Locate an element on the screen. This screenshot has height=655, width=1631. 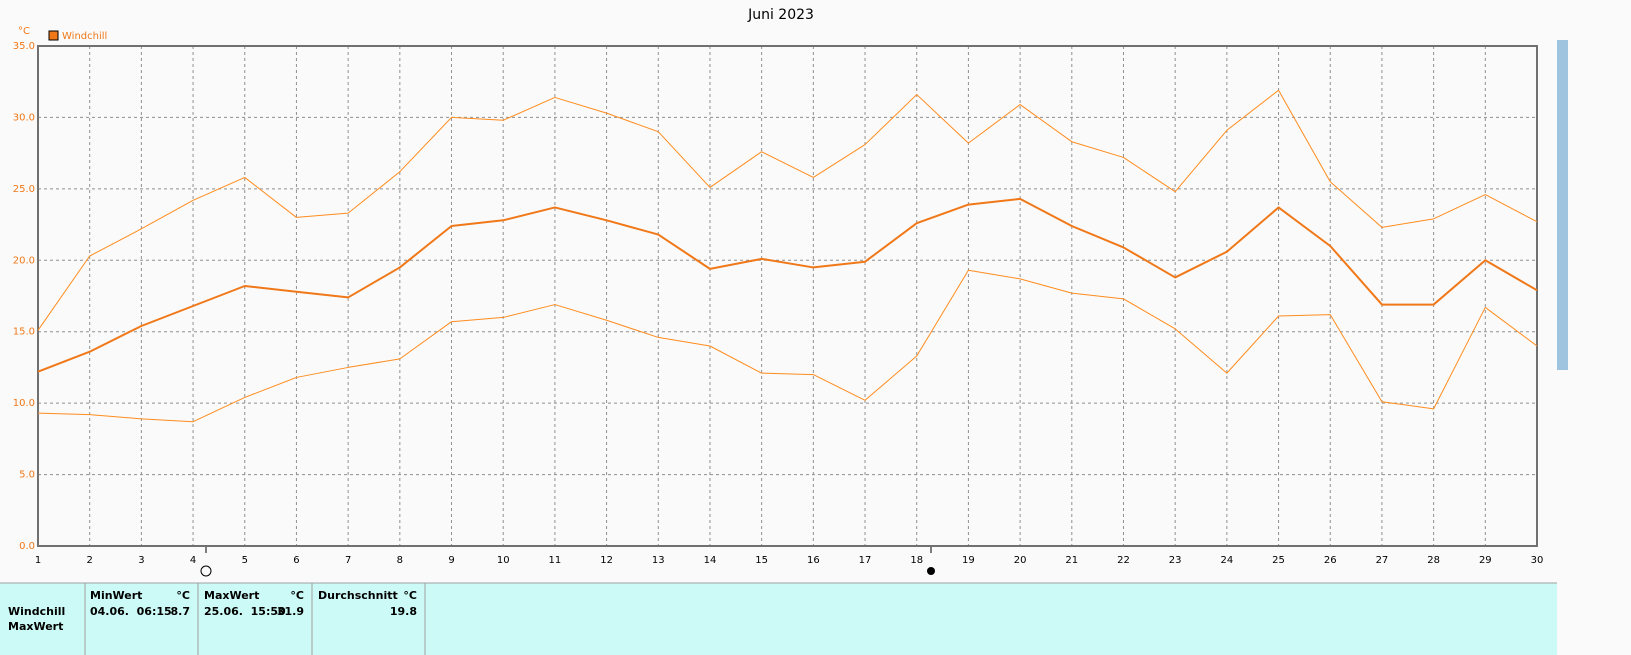
cell-time: 04.06. 06:15 is located at coordinates (131, 611).